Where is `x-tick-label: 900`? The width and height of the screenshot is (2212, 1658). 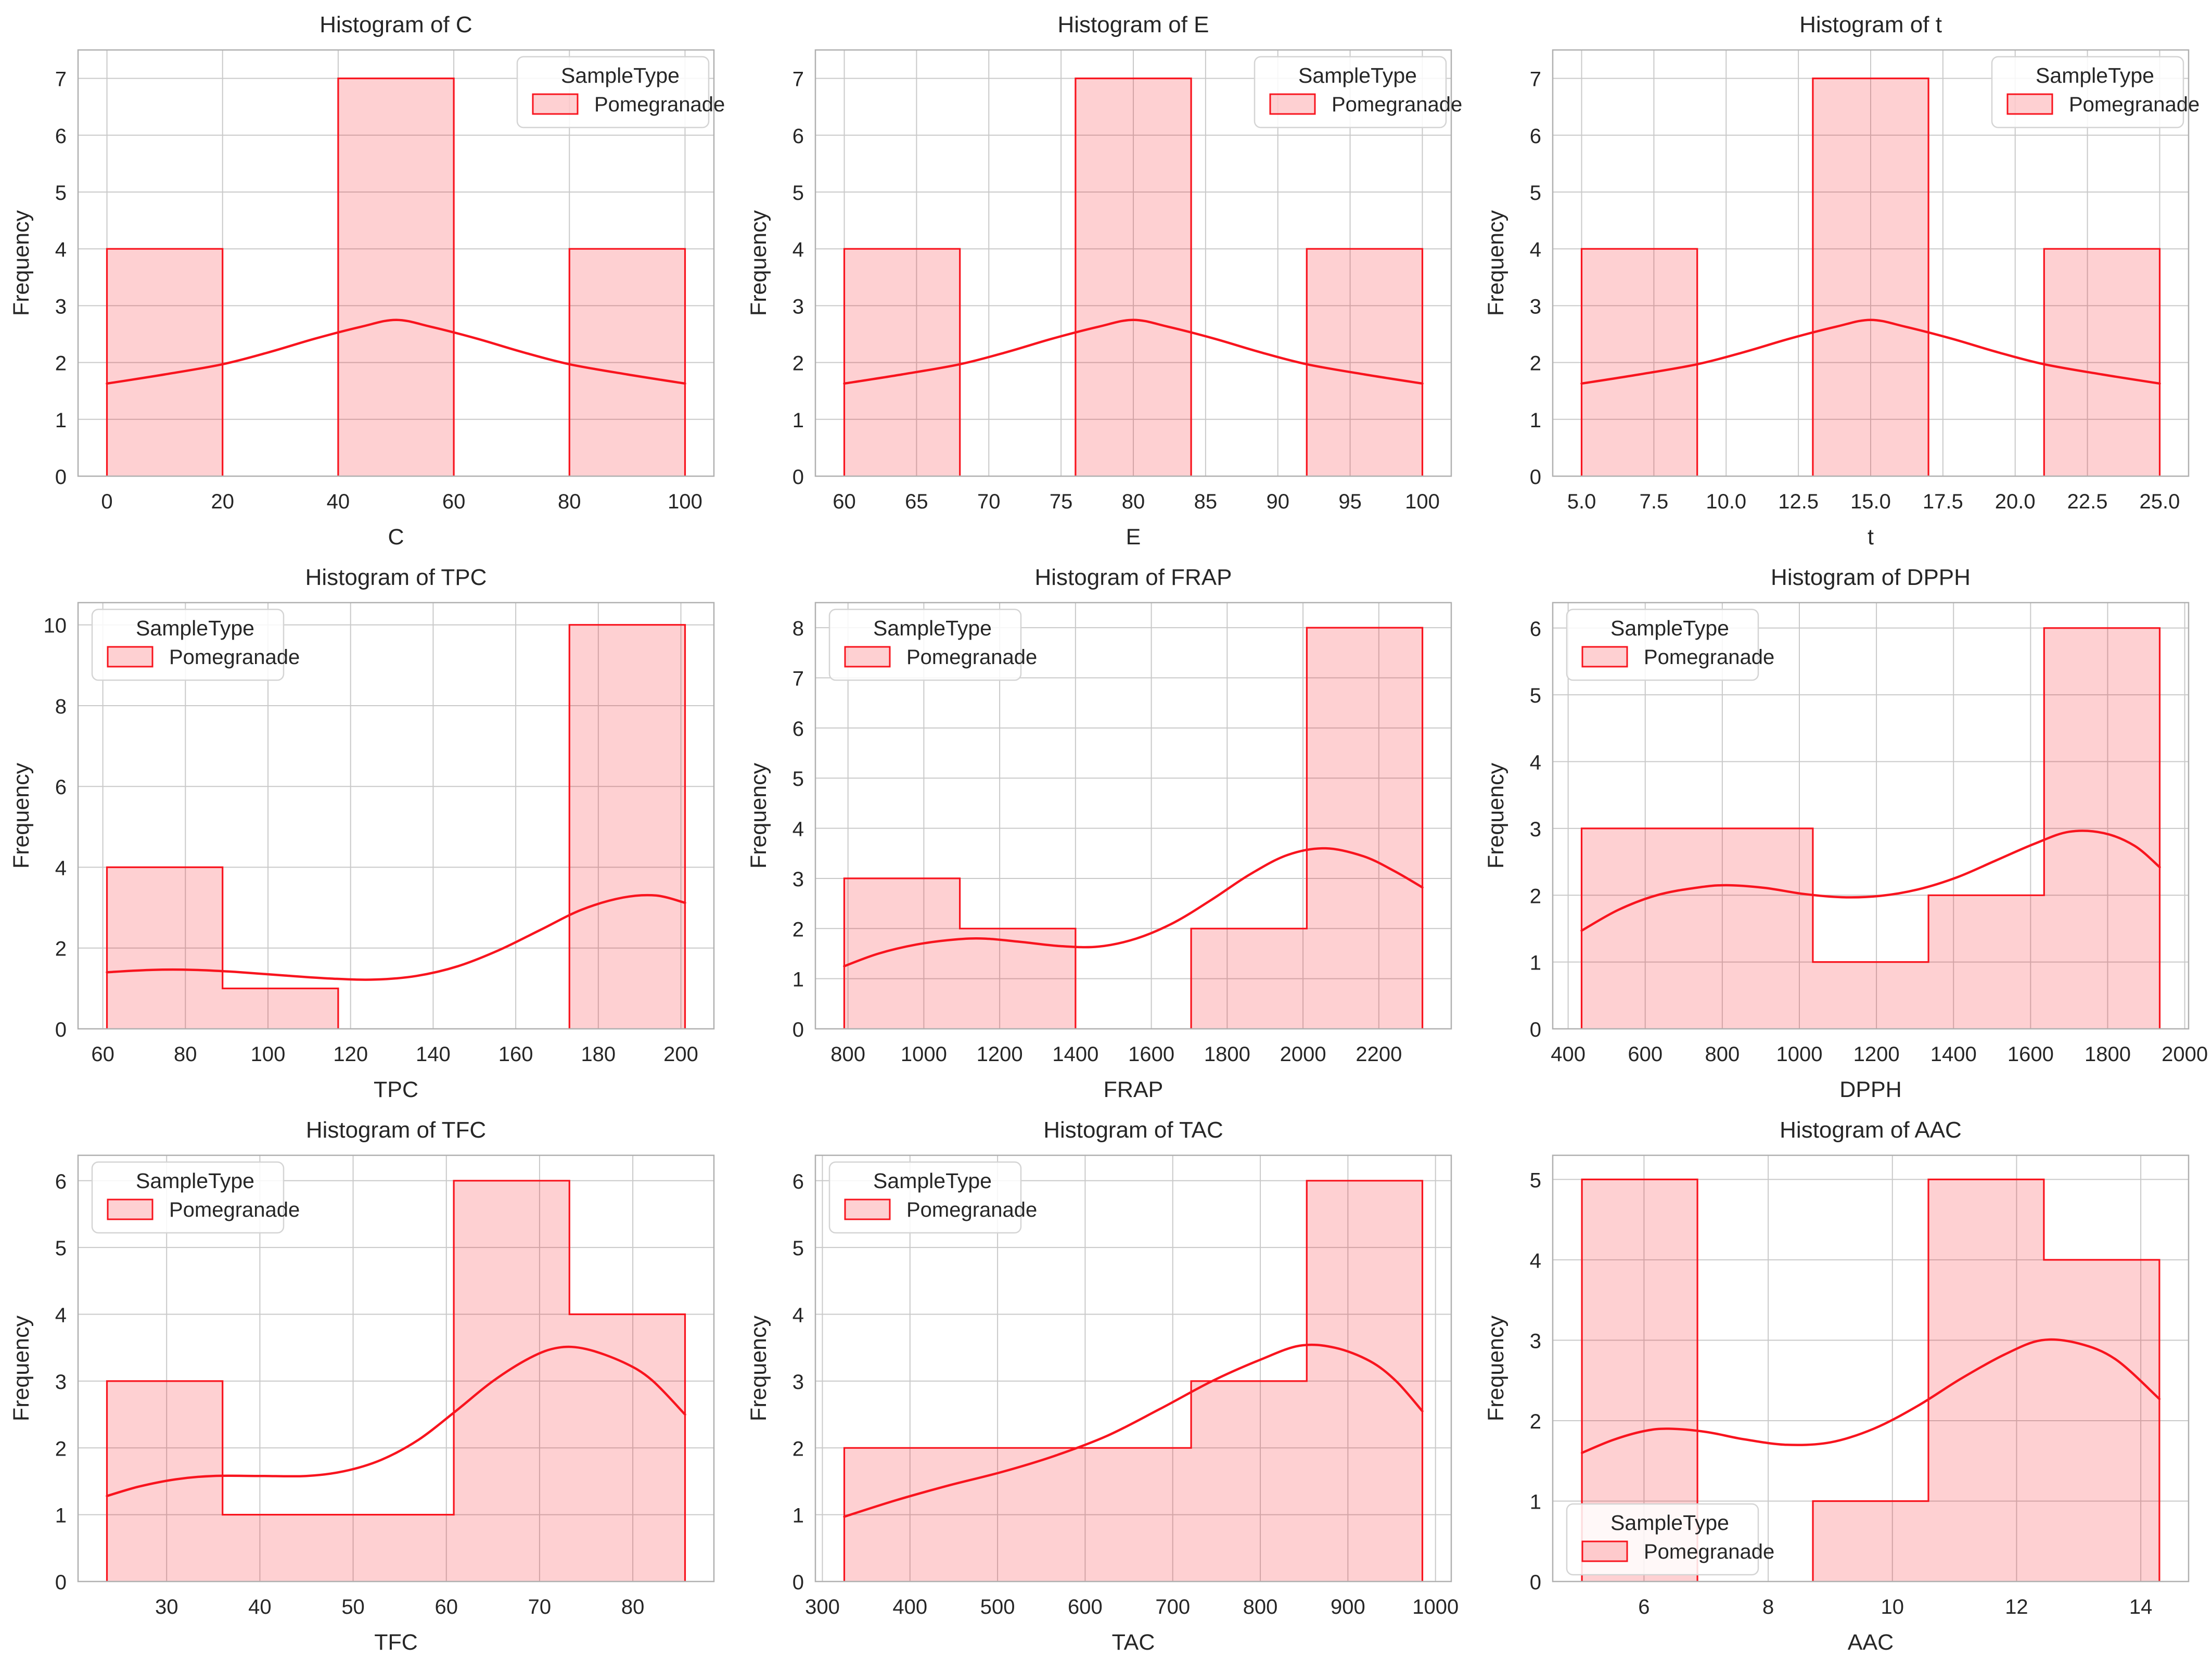 x-tick-label: 900 is located at coordinates (1348, 1607).